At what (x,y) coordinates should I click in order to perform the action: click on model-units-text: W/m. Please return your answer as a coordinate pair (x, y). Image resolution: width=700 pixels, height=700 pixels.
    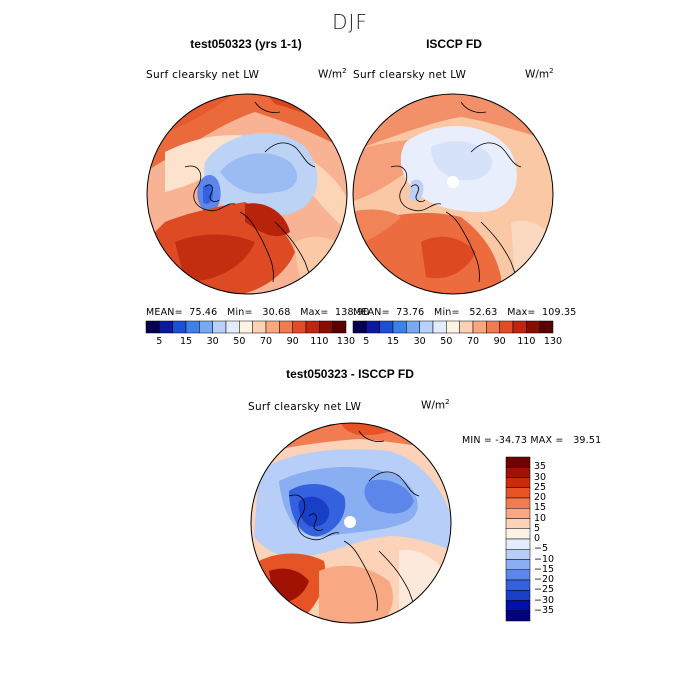
    Looking at the image, I should click on (330, 74).